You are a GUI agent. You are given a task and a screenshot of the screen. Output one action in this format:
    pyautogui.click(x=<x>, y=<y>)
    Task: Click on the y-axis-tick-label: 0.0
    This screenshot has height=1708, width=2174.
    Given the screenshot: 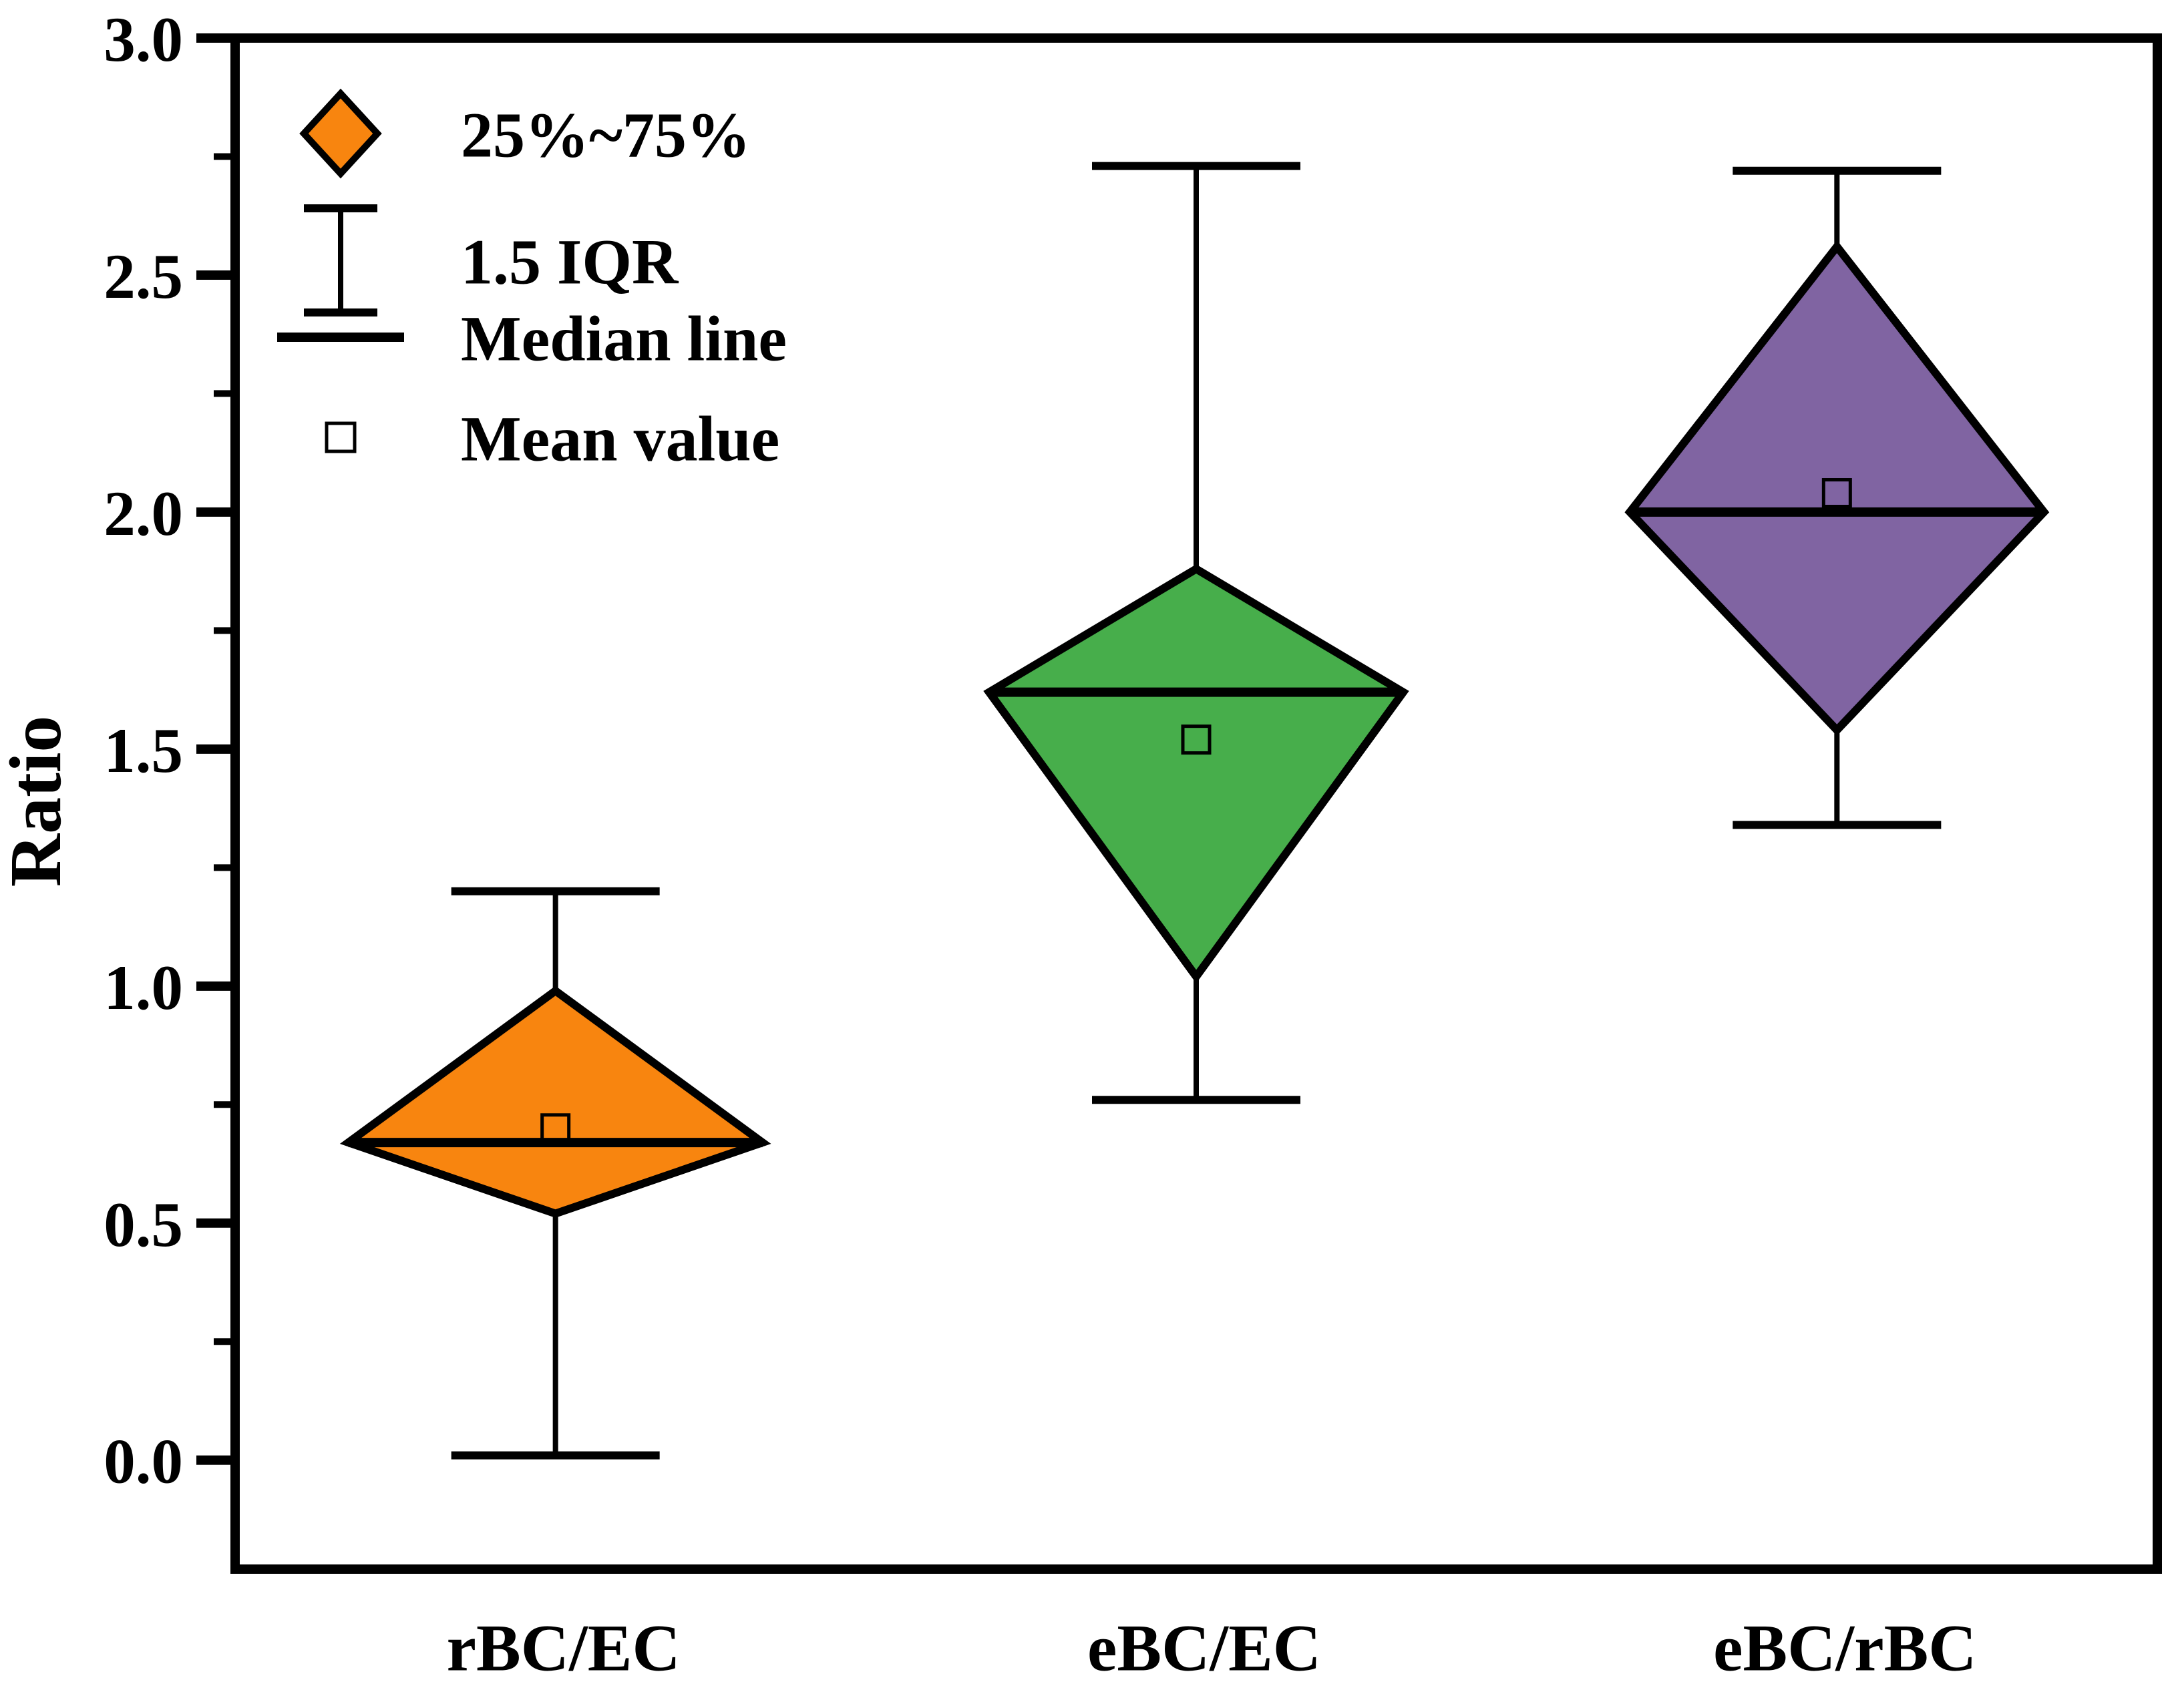 What is the action you would take?
    pyautogui.click(x=143, y=1461)
    